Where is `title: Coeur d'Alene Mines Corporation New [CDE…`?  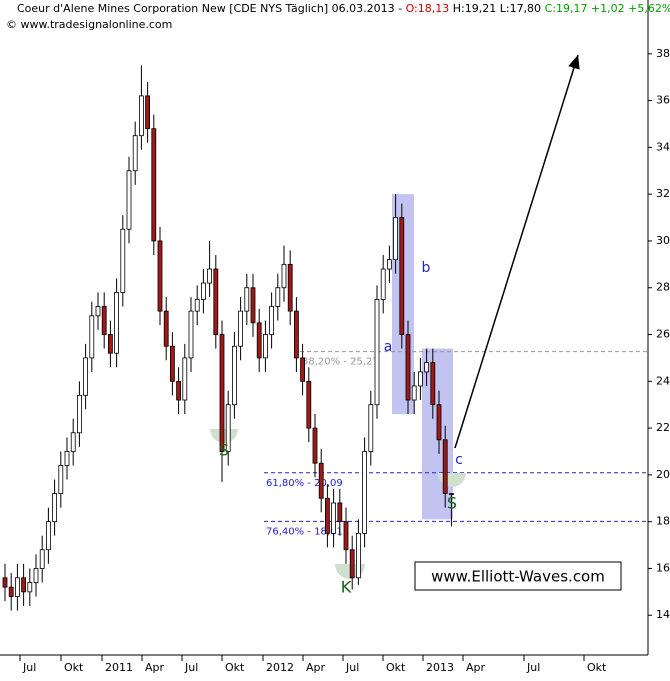 title: Coeur d'Alene Mines Corporation New [CDE… is located at coordinates (209, 8).